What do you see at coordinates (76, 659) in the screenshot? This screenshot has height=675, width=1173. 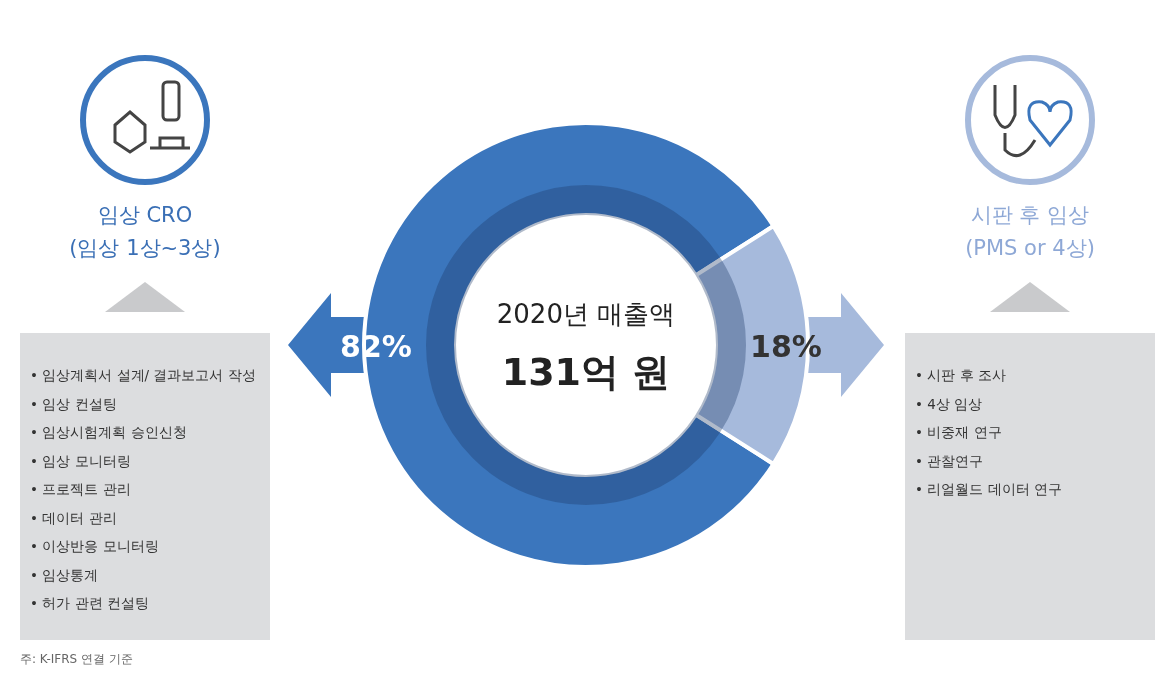 I see `text: 주: K-IFRS 연결 기준` at bounding box center [76, 659].